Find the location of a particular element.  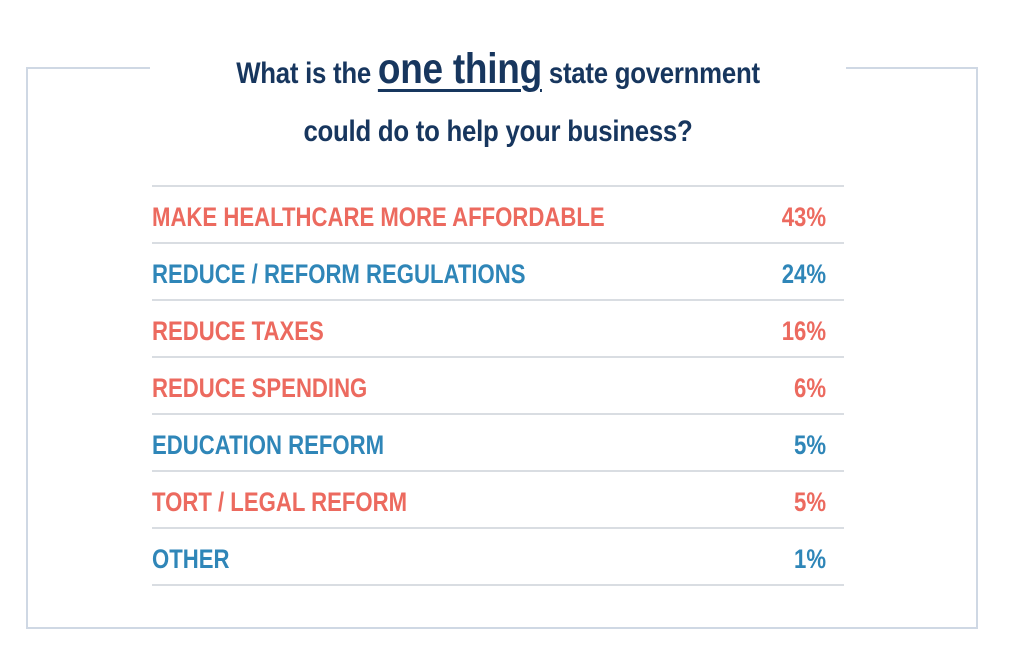

row-label: REDUCE TAXES is located at coordinates (238, 331).